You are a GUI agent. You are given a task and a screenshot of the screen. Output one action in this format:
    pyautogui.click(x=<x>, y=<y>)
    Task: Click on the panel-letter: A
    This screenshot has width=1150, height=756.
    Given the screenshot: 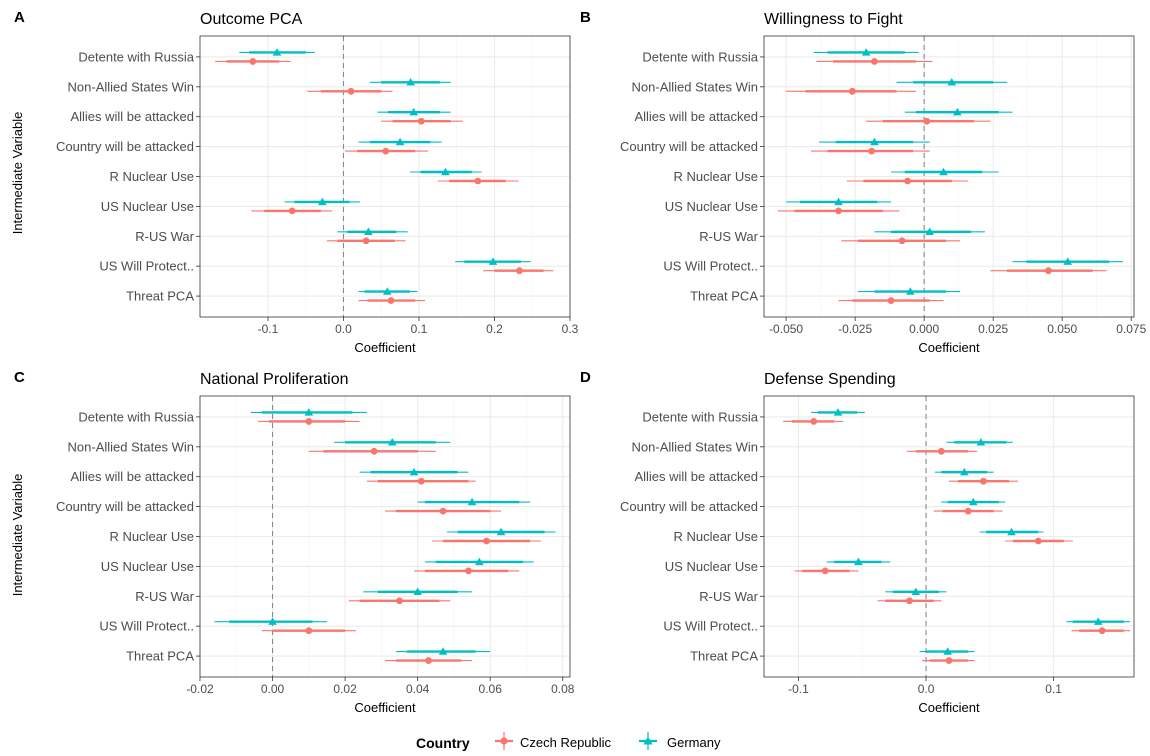 What is the action you would take?
    pyautogui.click(x=19, y=17)
    